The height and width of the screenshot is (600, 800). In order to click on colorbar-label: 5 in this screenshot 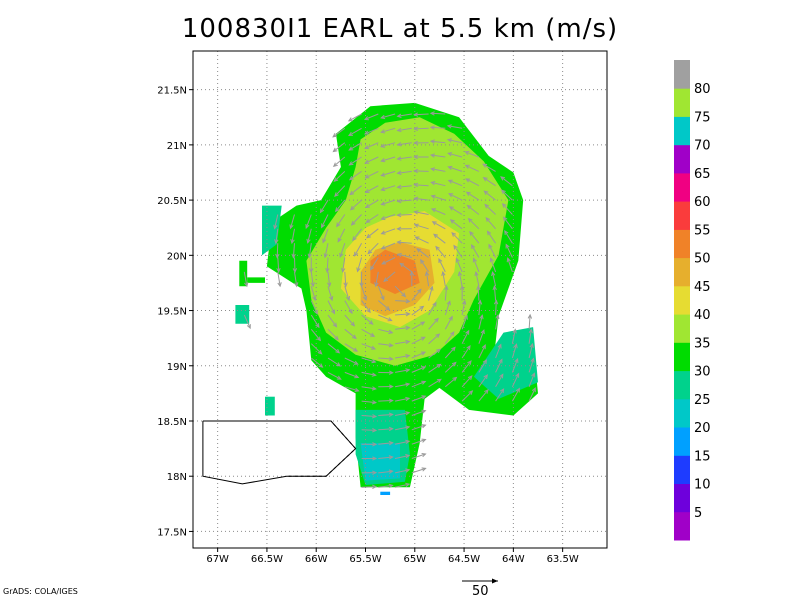, I will do `click(698, 513)`.